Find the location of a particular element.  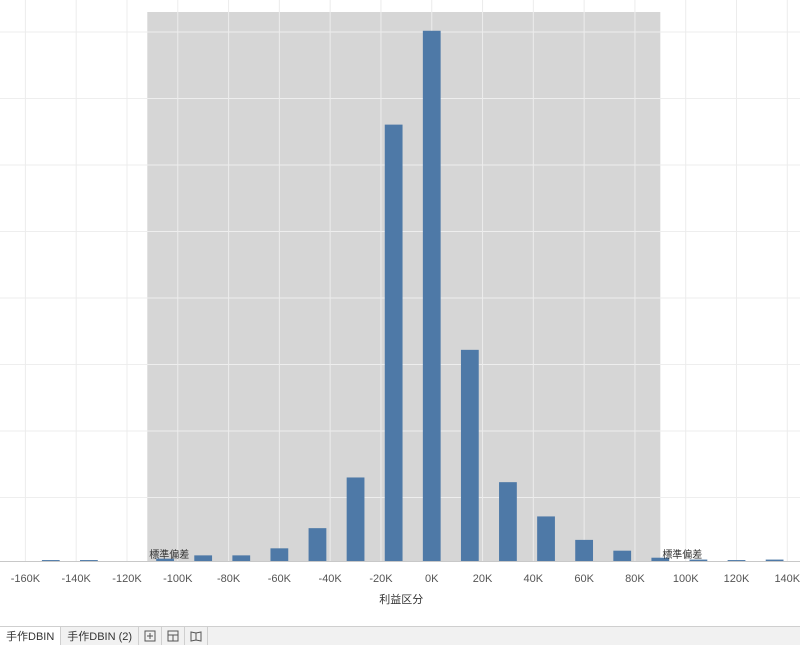

new-dashboard-glyph is located at coordinates (173, 636).